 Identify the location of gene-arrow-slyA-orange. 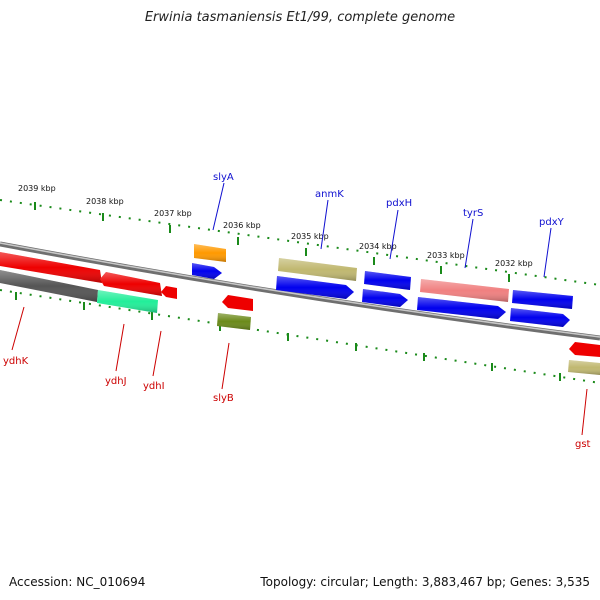
(210, 253).